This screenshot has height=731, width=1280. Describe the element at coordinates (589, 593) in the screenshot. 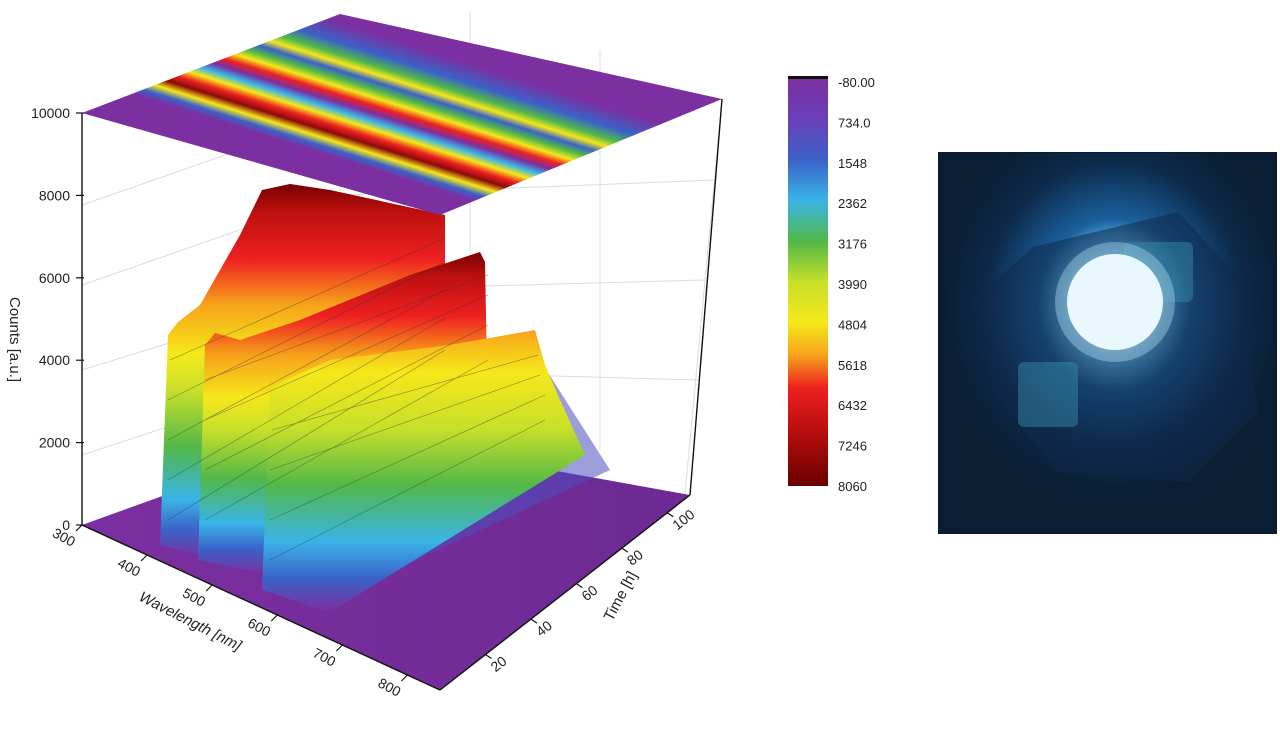

I see `y-tick-label: 60` at that location.